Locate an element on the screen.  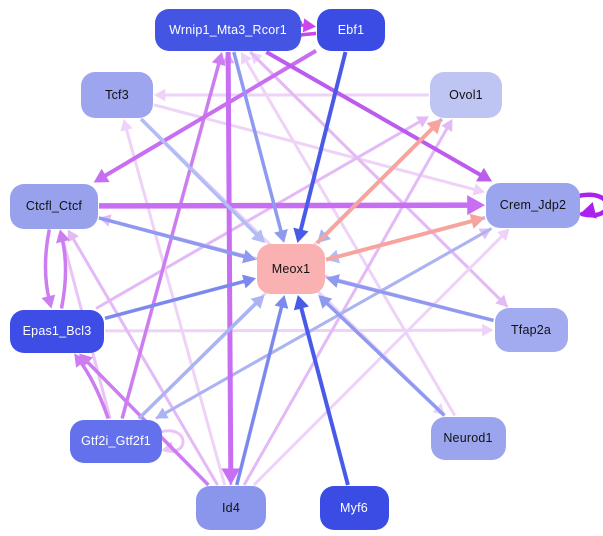
node-crem-jdp2: Crem_Jdp2 is located at coordinates (533, 205).